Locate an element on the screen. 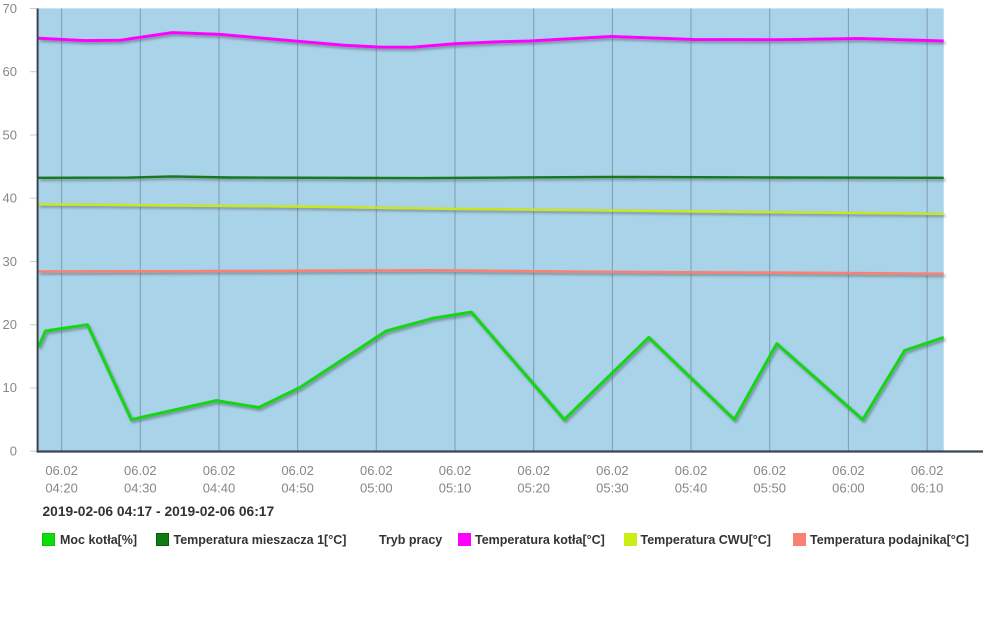  svg-text: 50 is located at coordinates (10, 134).